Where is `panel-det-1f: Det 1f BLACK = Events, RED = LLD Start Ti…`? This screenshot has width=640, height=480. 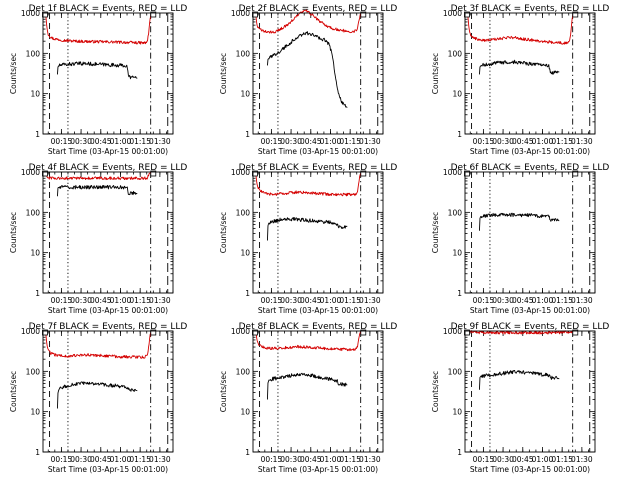
panel-det-1f: Det 1f BLACK = Events, RED = LLD Start Ti… is located at coordinates (98, 80).